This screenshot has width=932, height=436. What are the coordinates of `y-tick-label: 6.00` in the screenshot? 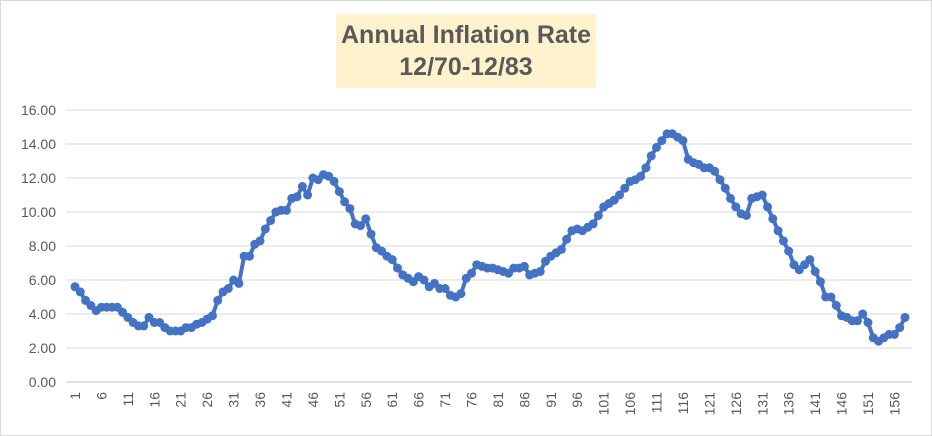 It's located at (42, 280).